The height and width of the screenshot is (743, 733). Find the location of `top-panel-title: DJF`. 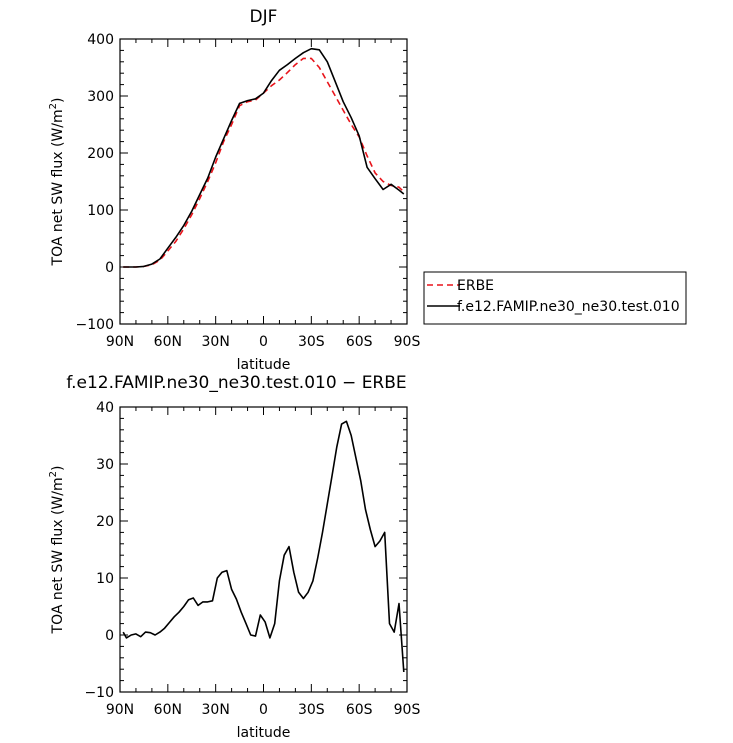

top-panel-title: DJF is located at coordinates (264, 17).